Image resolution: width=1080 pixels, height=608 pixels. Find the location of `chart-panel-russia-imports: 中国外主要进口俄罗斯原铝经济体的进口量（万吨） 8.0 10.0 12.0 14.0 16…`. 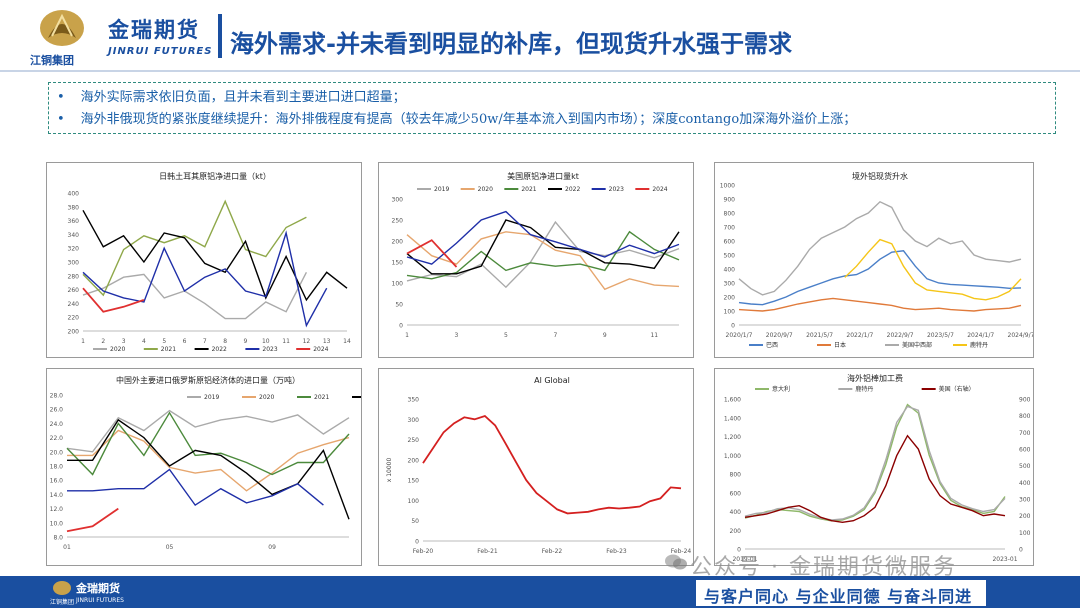

chart-panel-russia-imports: 中国外主要进口俄罗斯原铝经济体的进口量（万吨） 8.0 10.0 12.0 14.0 16… is located at coordinates (204, 467).